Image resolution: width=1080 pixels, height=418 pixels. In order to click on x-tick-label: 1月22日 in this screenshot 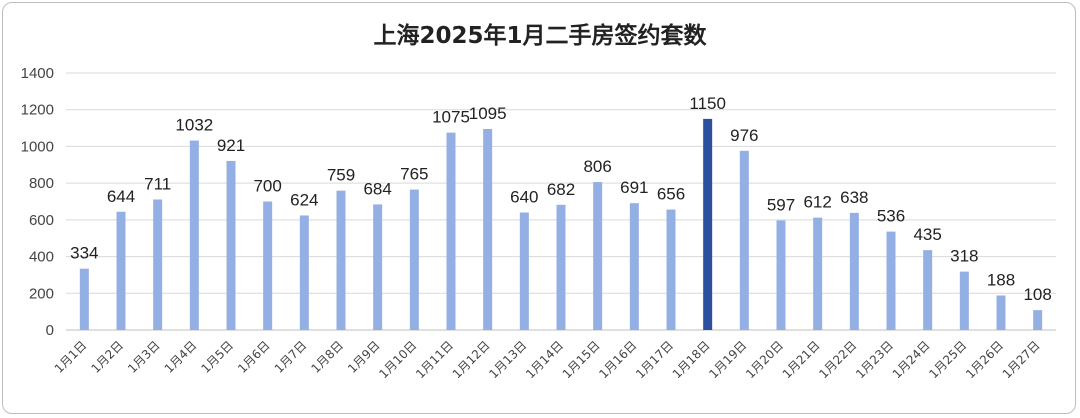, I will do `click(837, 359)`.